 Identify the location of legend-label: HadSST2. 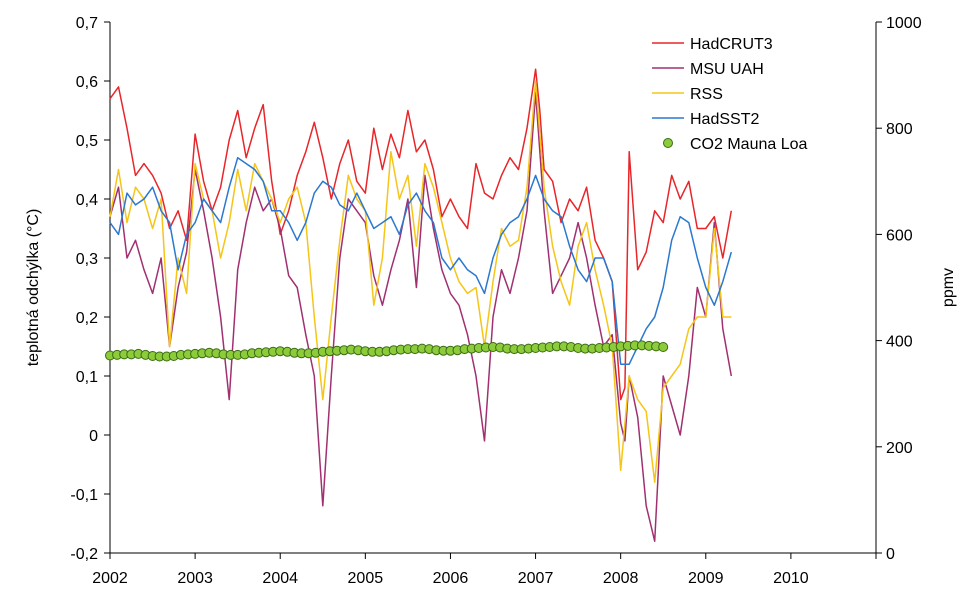
(724, 119).